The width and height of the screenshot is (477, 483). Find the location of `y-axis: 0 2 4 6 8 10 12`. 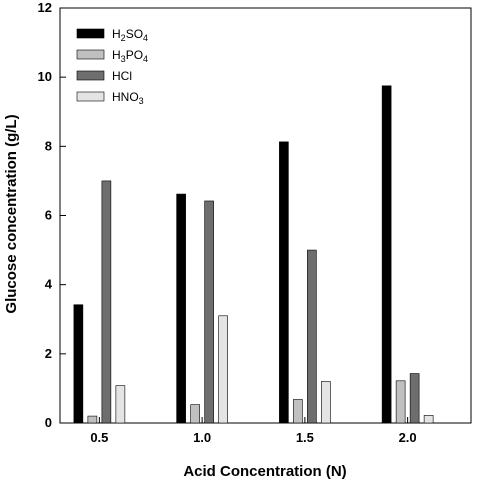

y-axis: 0 2 4 6 8 10 12 is located at coordinates (52, 215).